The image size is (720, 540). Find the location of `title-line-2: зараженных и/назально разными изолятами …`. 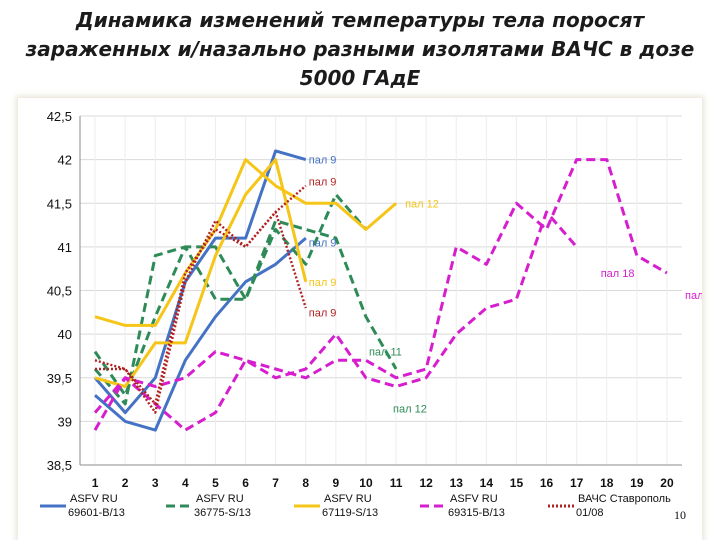

title-line-2: зараженных и/назально разными изолятами … is located at coordinates (360, 49).